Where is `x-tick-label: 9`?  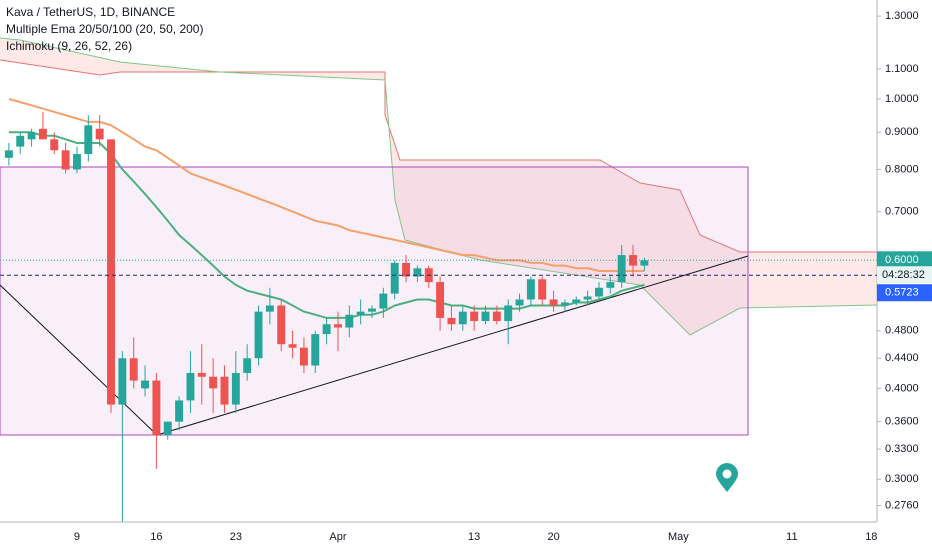 x-tick-label: 9 is located at coordinates (77, 537).